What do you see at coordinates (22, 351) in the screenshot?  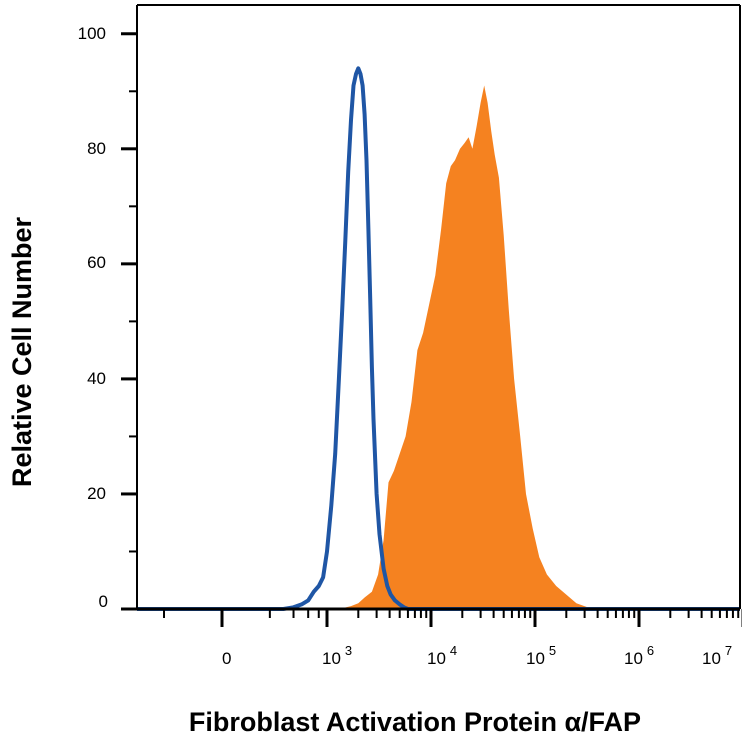 I see `y-axis-title: Relative Cell Number` at bounding box center [22, 351].